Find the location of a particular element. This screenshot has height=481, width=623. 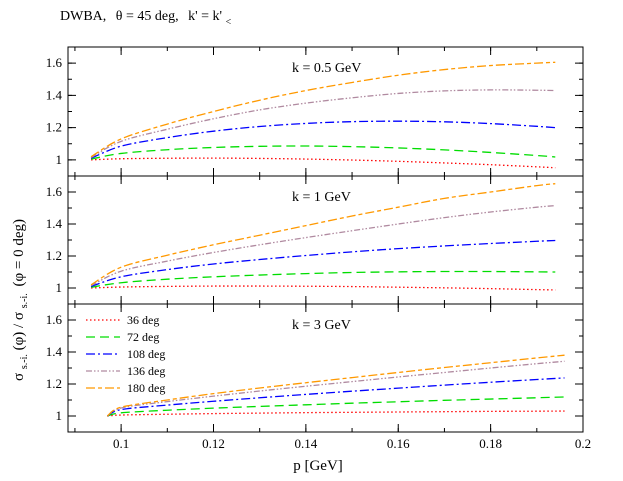

y-label-mid: (φ) / σ is located at coordinates (19, 331).